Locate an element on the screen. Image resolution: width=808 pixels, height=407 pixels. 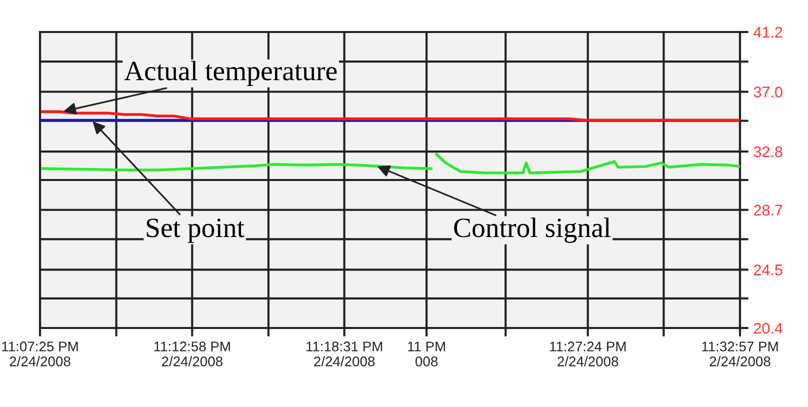
x-tick-label: 11:12:58 PM 2/24/2008 is located at coordinates (192, 354).